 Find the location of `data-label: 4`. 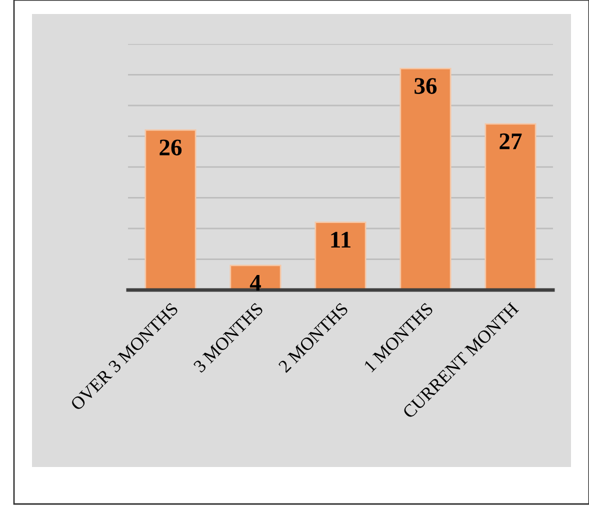

data-label: 4 is located at coordinates (255, 282).